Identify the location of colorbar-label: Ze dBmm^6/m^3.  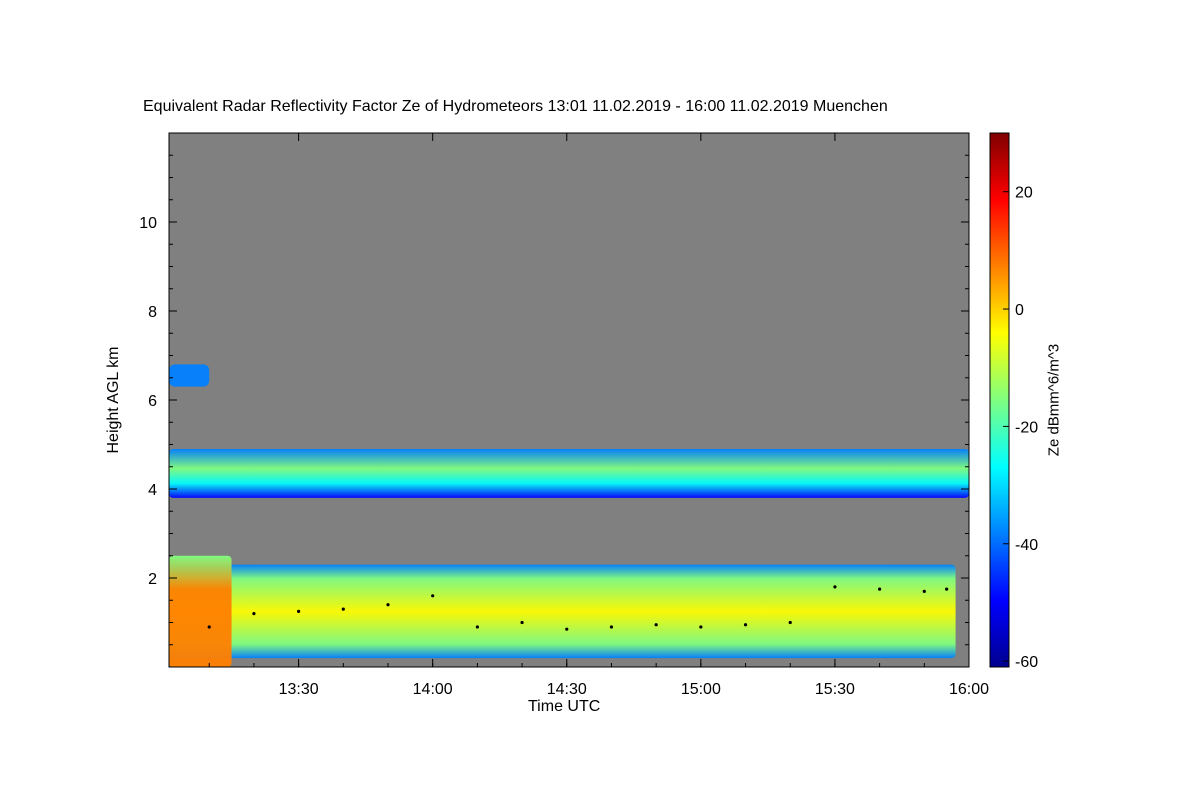
(1054, 400).